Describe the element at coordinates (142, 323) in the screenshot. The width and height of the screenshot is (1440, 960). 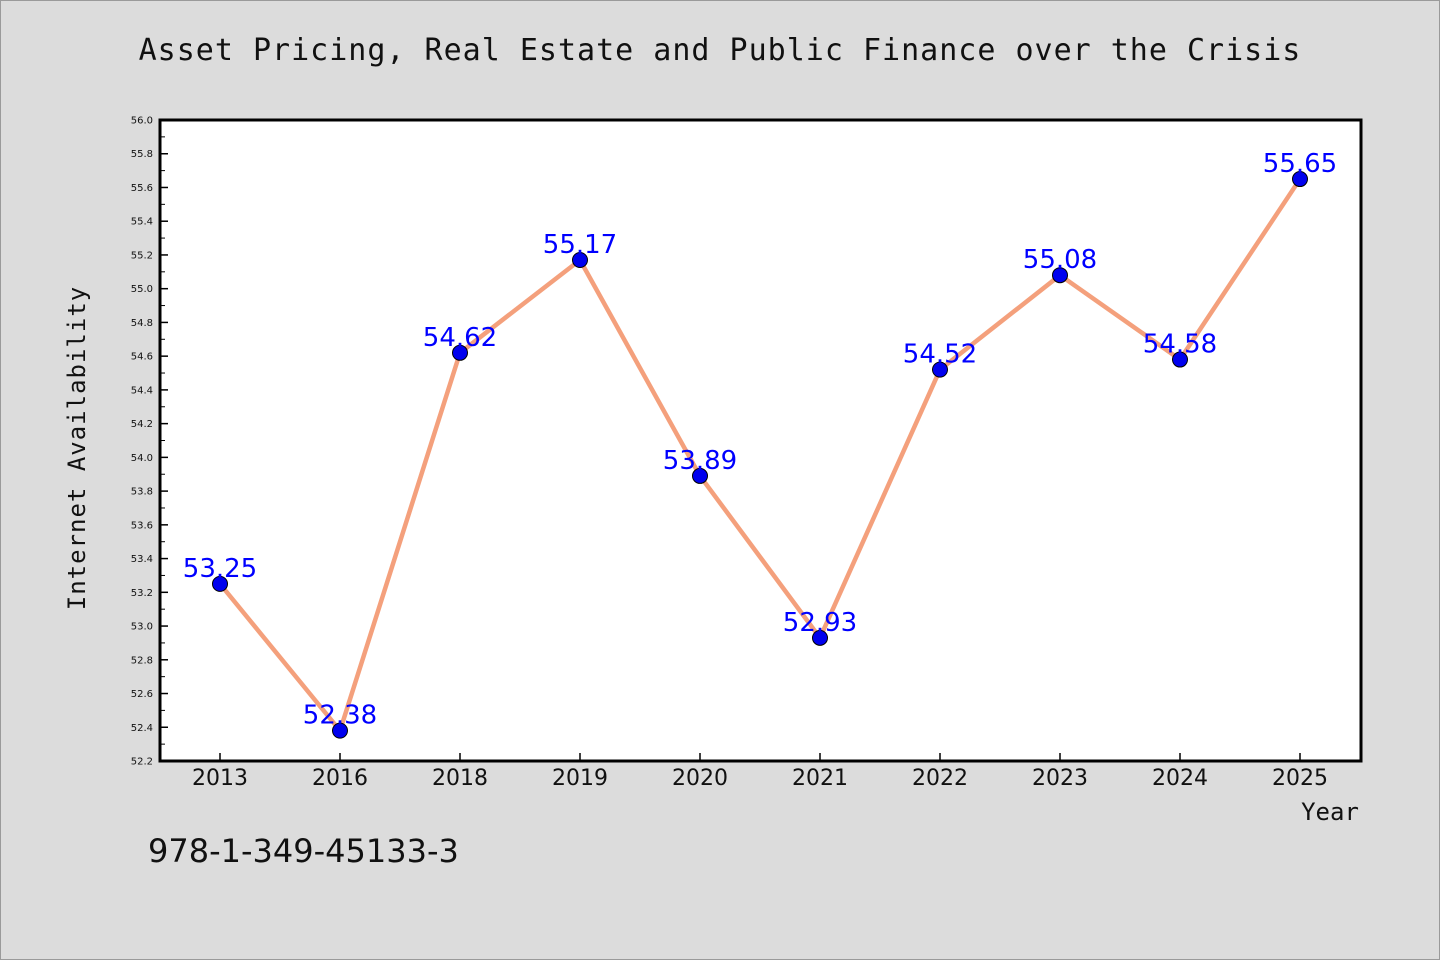
I see `y-tick-label: 54.8` at that location.